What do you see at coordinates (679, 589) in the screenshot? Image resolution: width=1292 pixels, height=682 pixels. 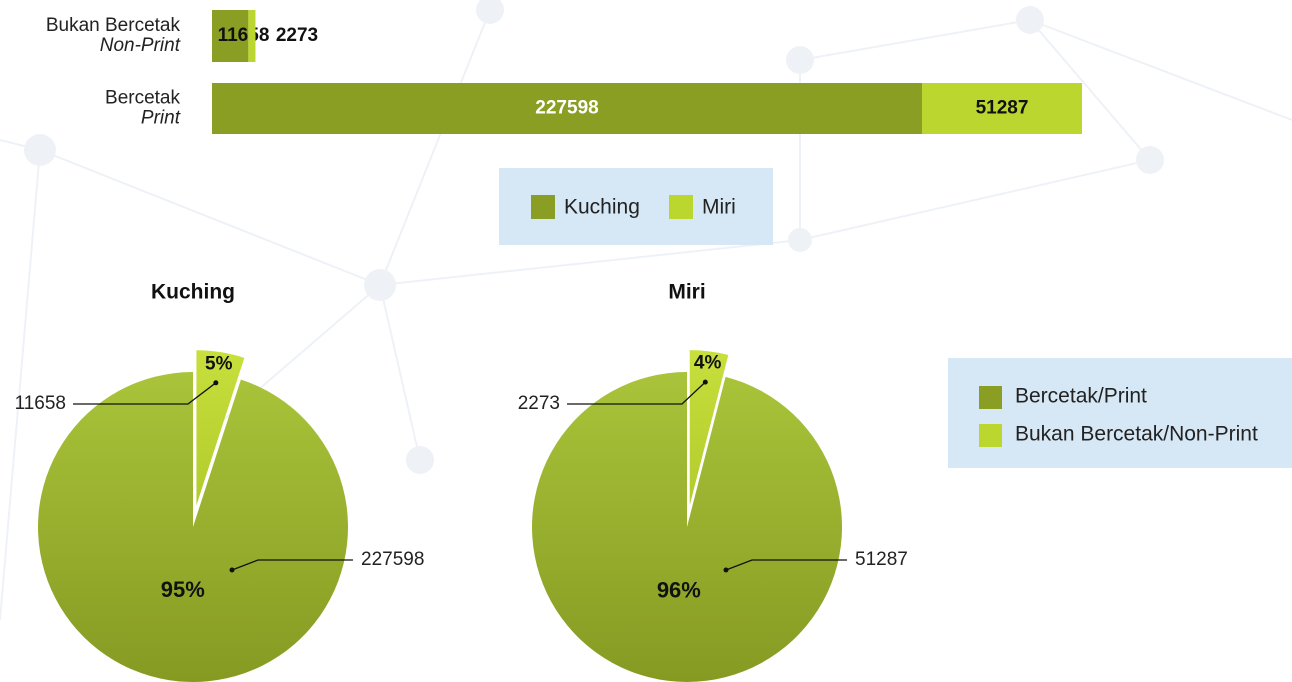 I see `percent-label: 96%` at bounding box center [679, 589].